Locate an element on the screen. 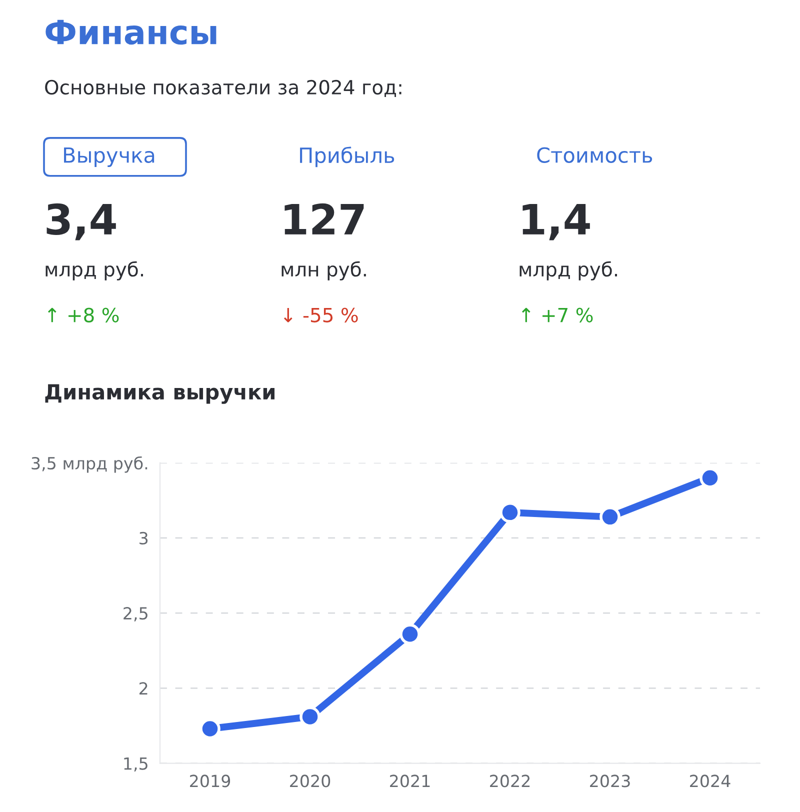 The height and width of the screenshot is (812, 800). y-tick-label: 3 is located at coordinates (144, 538).